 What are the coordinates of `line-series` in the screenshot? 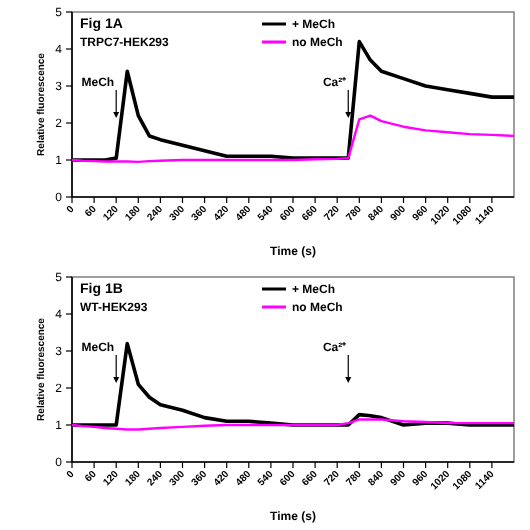 It's located at (293, 139).